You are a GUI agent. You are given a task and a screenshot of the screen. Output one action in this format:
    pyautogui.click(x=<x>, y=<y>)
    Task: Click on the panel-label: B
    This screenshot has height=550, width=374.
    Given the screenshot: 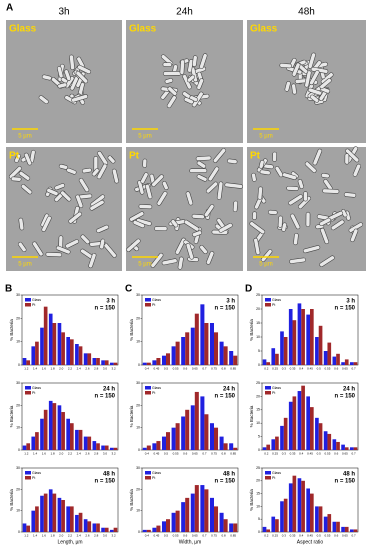 What is the action you would take?
    pyautogui.click(x=8, y=289)
    